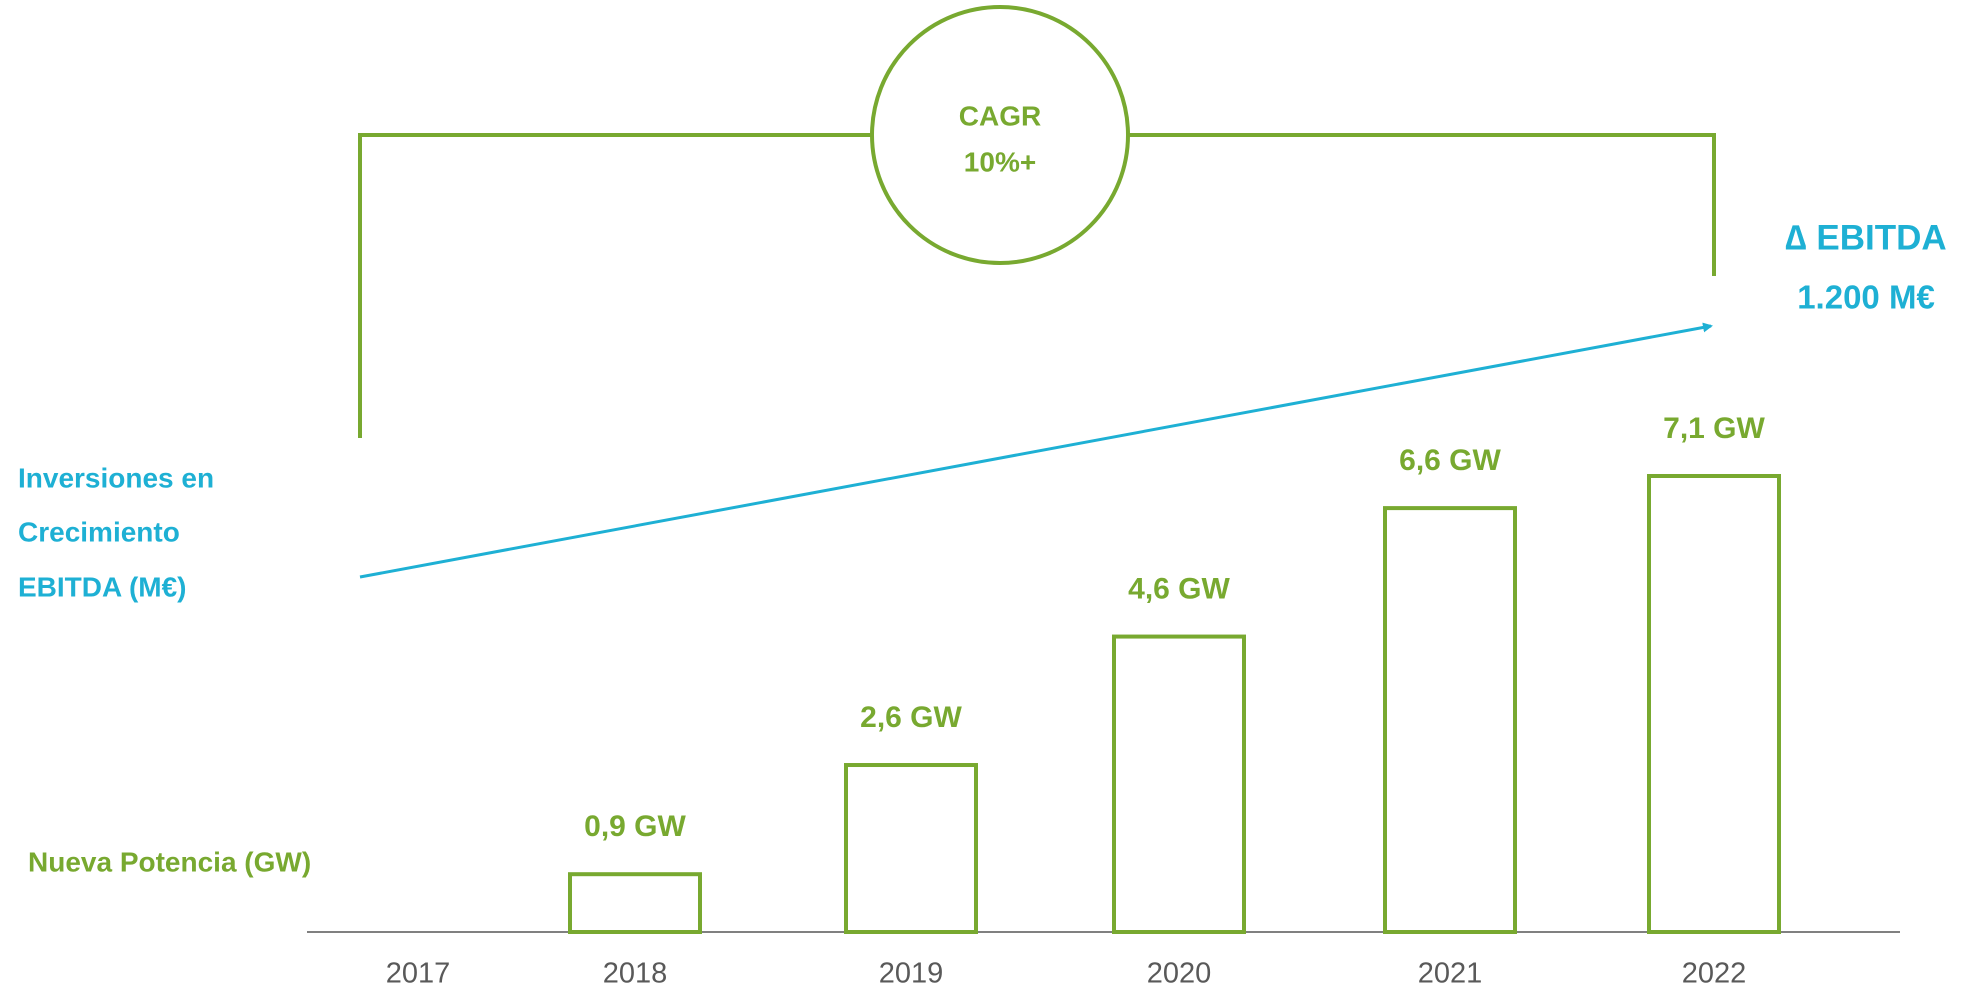 The width and height of the screenshot is (1964, 990). What do you see at coordinates (1000, 135) in the screenshot?
I see `cagr-circle` at bounding box center [1000, 135].